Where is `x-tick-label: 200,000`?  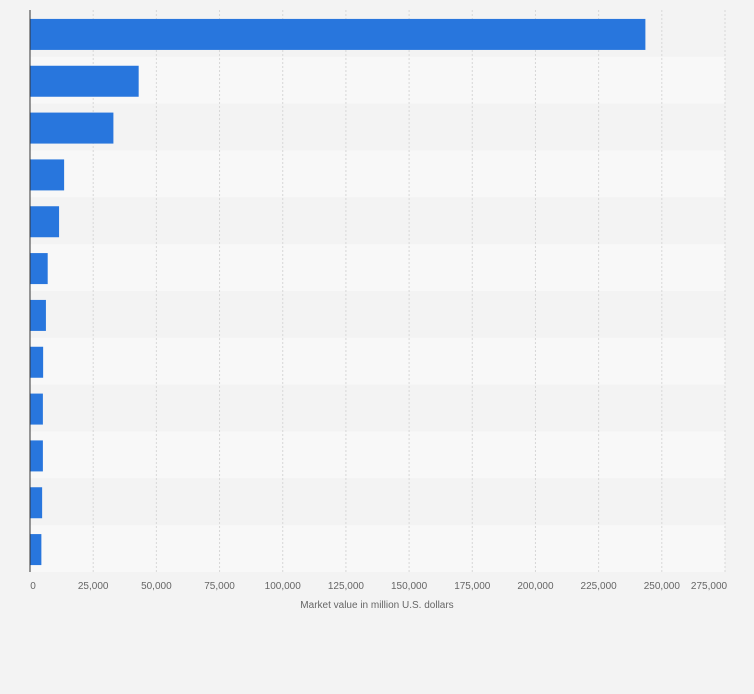 x-tick-label: 200,000 is located at coordinates (535, 586).